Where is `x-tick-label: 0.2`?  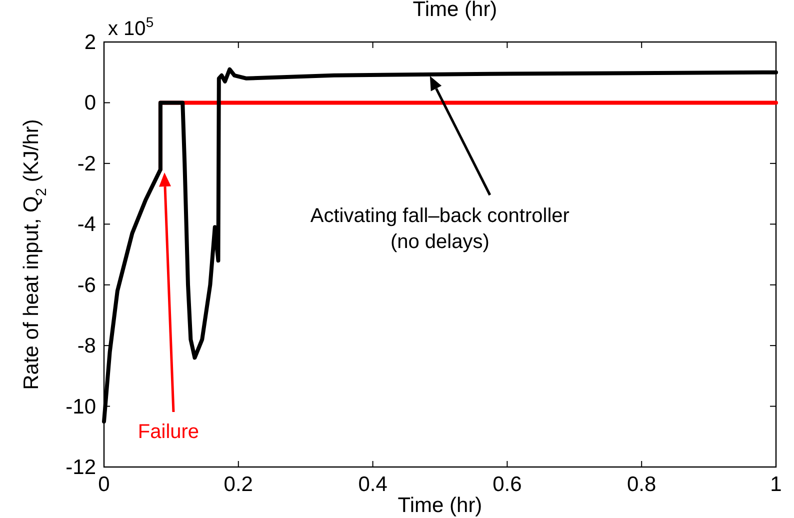 x-tick-label: 0.2 is located at coordinates (238, 484).